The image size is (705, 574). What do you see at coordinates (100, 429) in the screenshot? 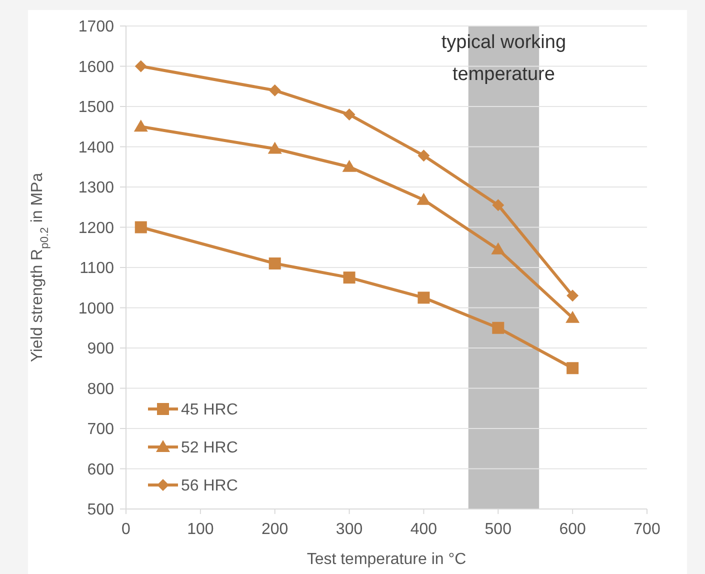
I see `y-tick-label: 700` at bounding box center [100, 429].